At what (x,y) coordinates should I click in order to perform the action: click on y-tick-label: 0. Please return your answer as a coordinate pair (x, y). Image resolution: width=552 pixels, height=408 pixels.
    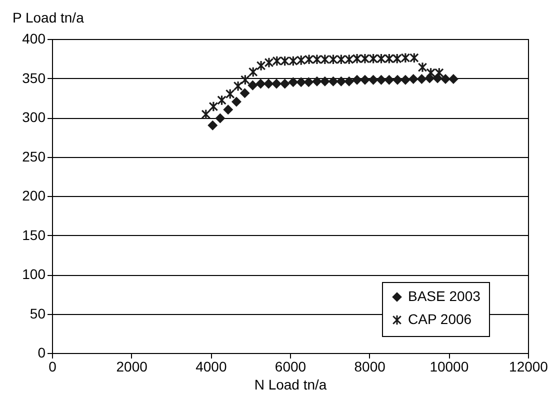
    Looking at the image, I should click on (42, 352).